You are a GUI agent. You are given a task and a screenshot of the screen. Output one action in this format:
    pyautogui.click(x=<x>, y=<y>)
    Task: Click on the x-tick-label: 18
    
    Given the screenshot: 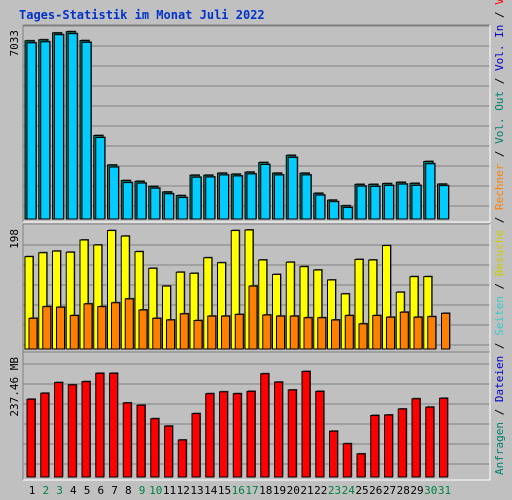 What is the action you would take?
    pyautogui.click(x=265, y=490)
    